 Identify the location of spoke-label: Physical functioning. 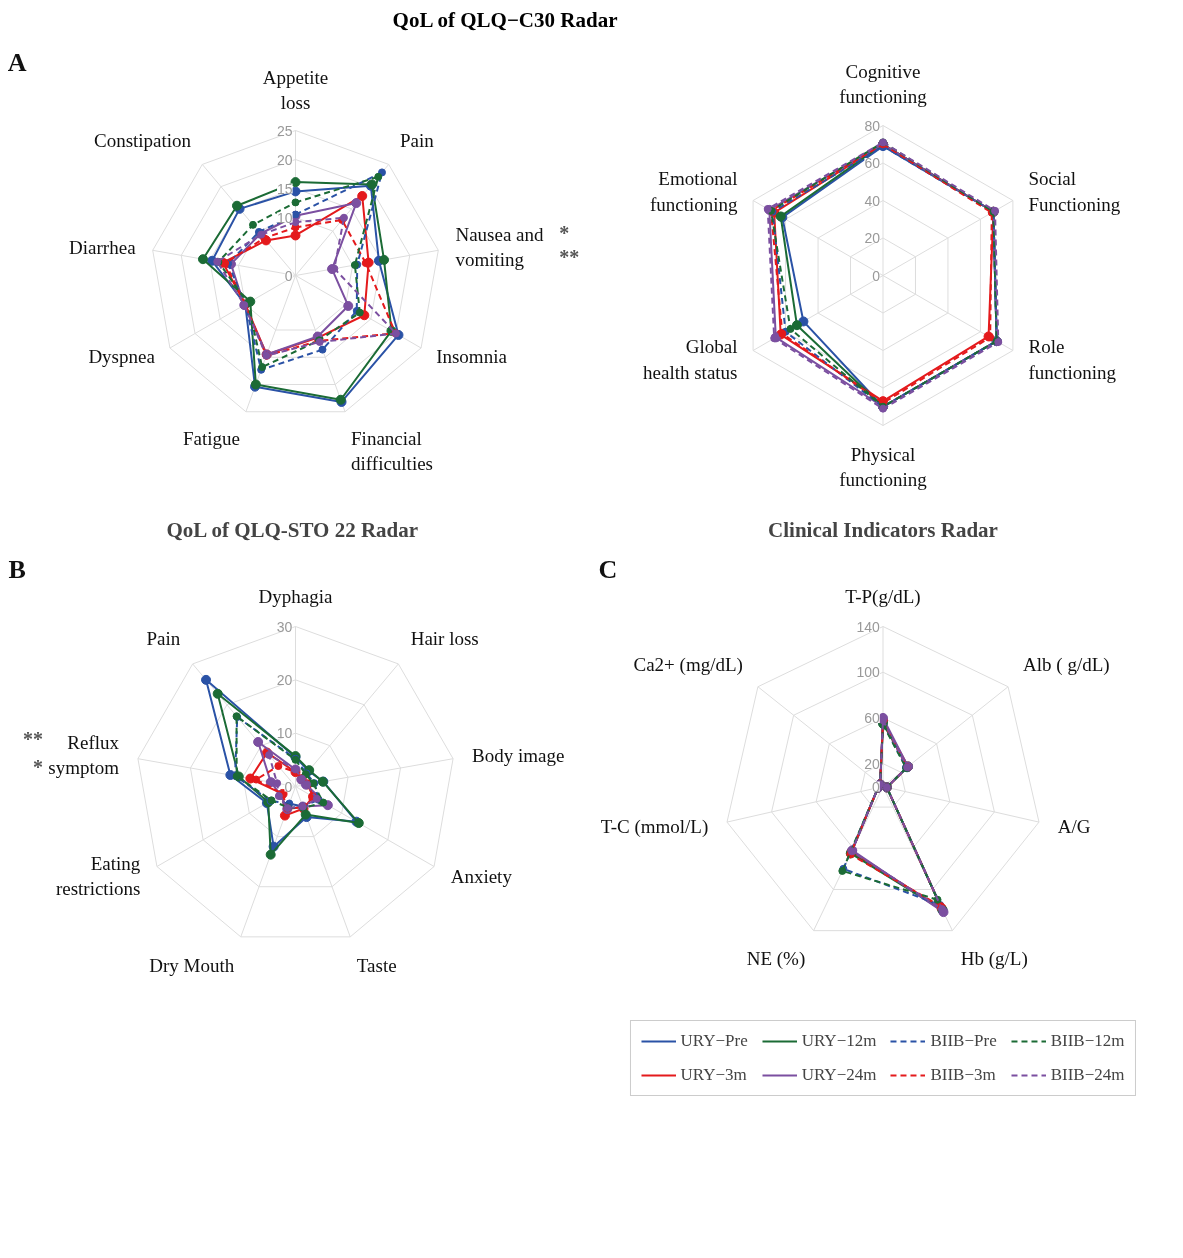
(883, 466).